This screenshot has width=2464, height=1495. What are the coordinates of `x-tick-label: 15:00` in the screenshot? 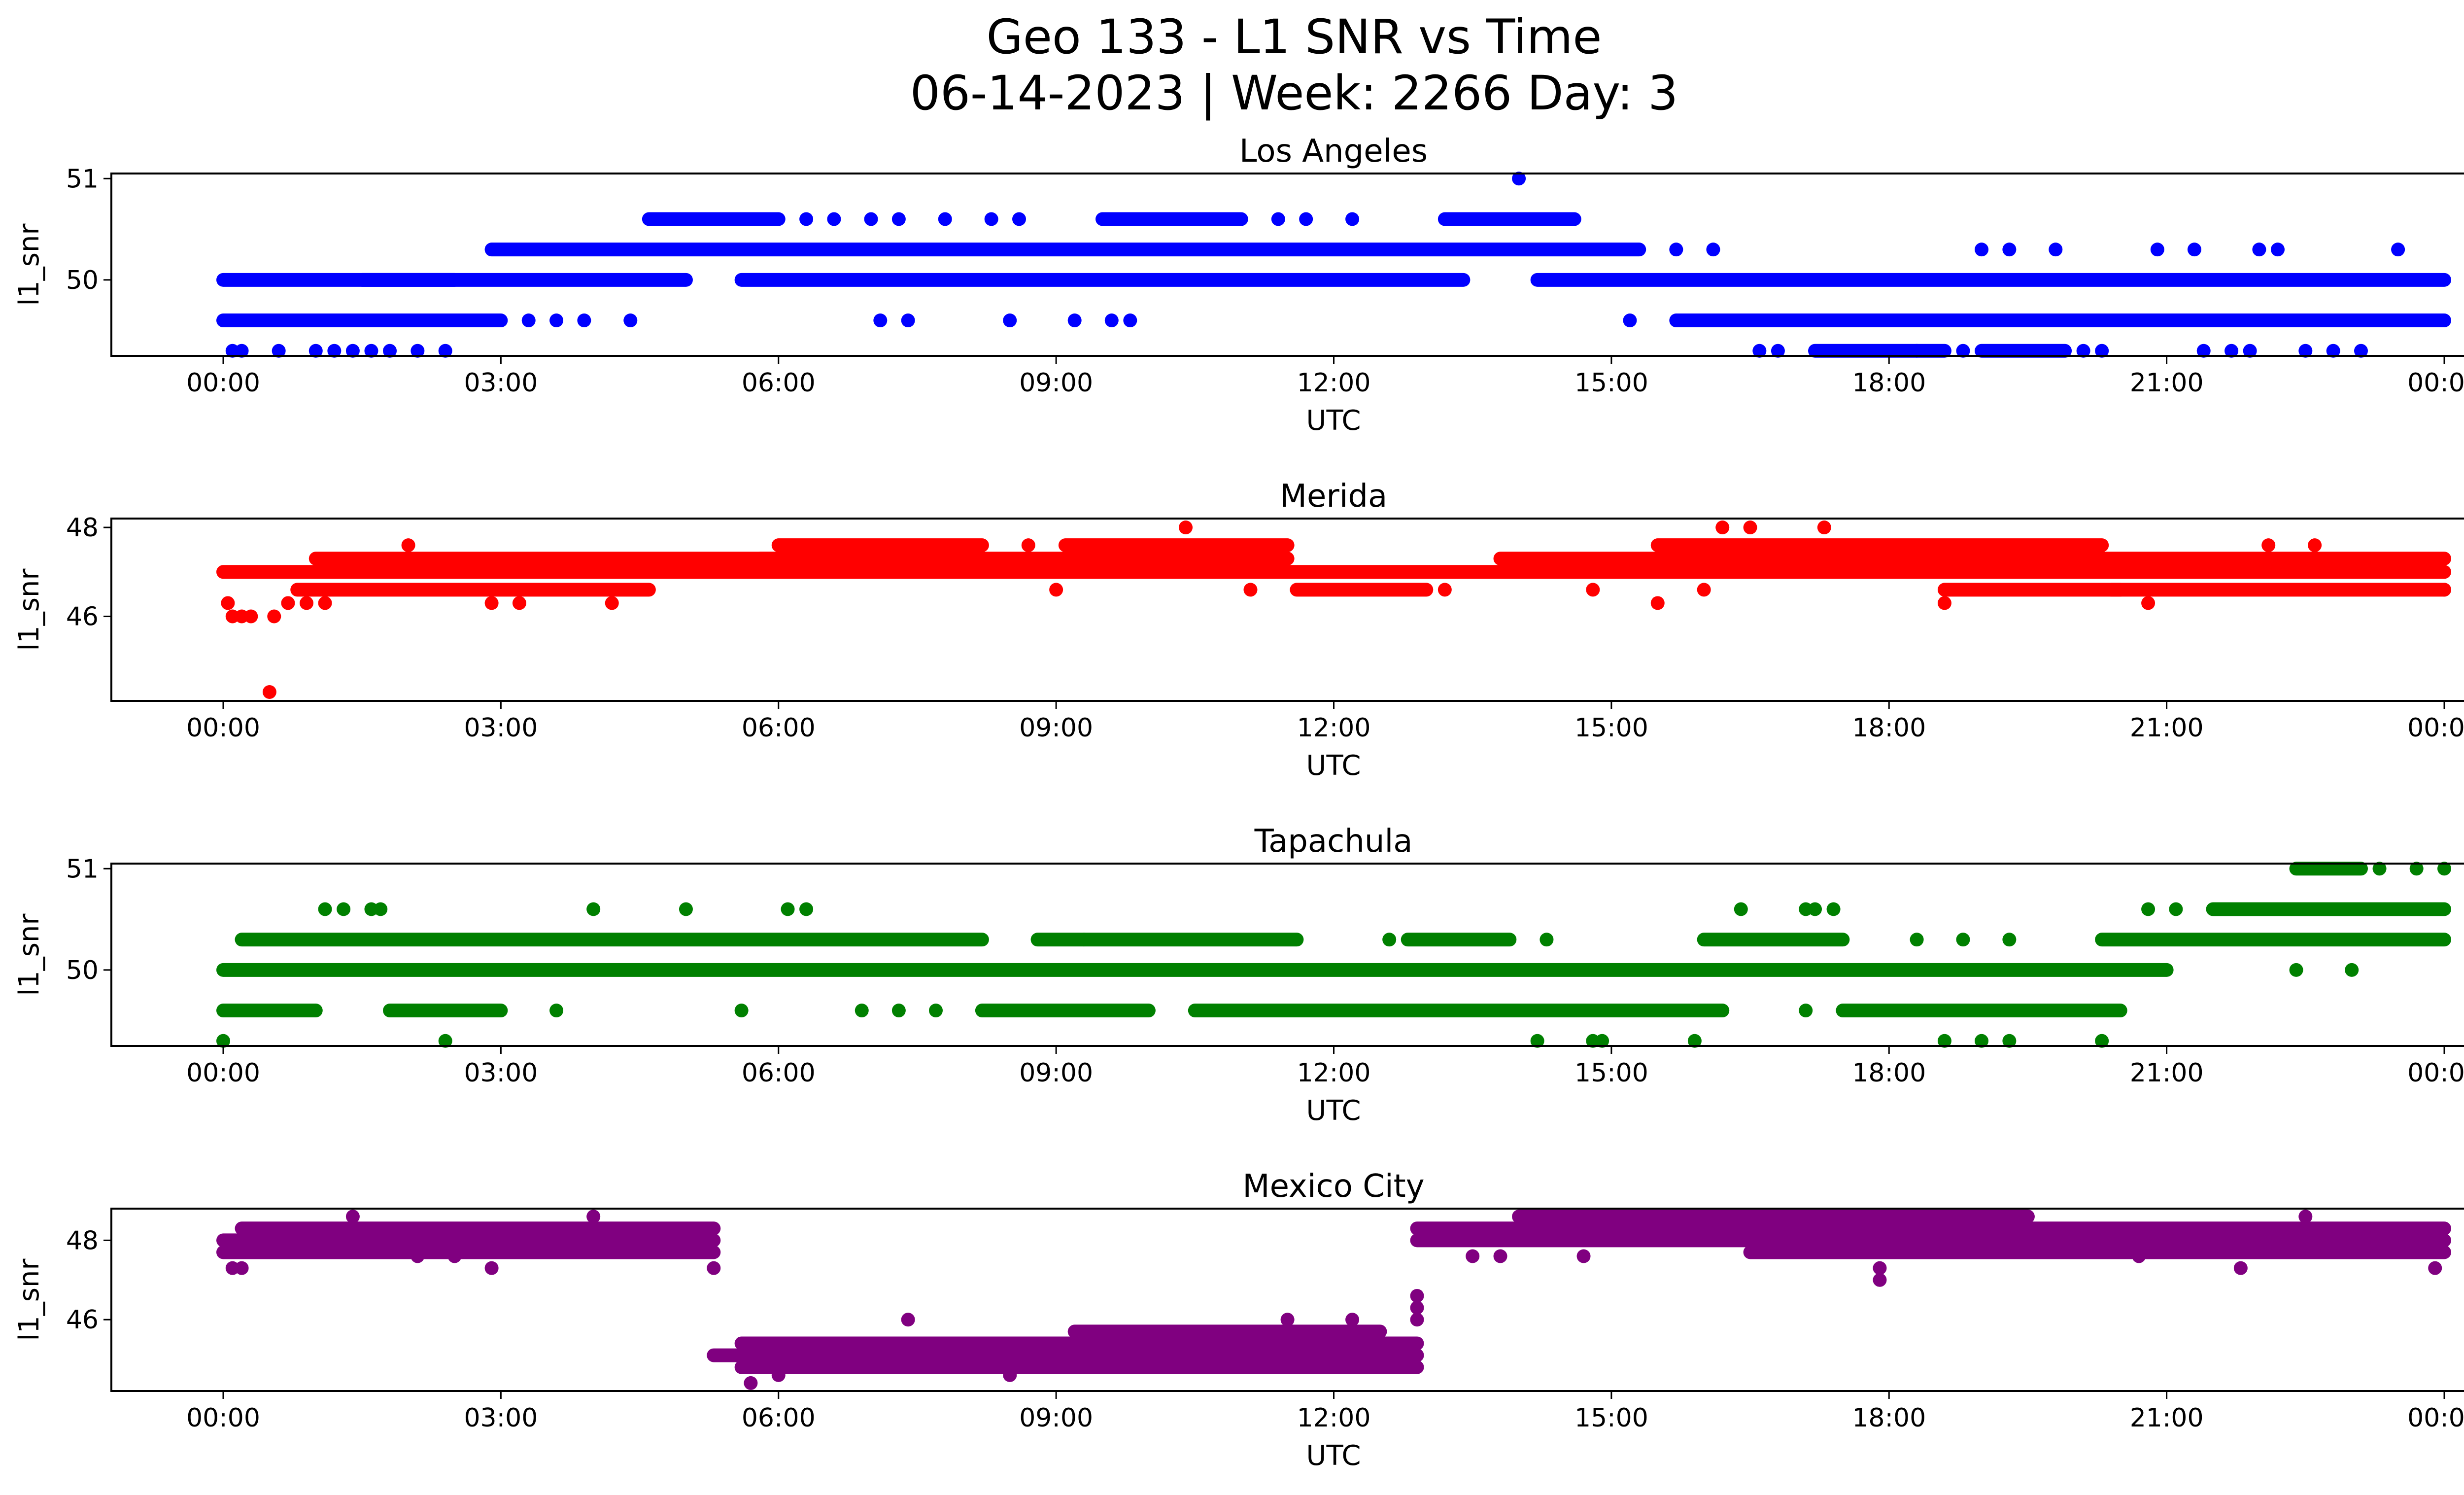 It's located at (1611, 383).